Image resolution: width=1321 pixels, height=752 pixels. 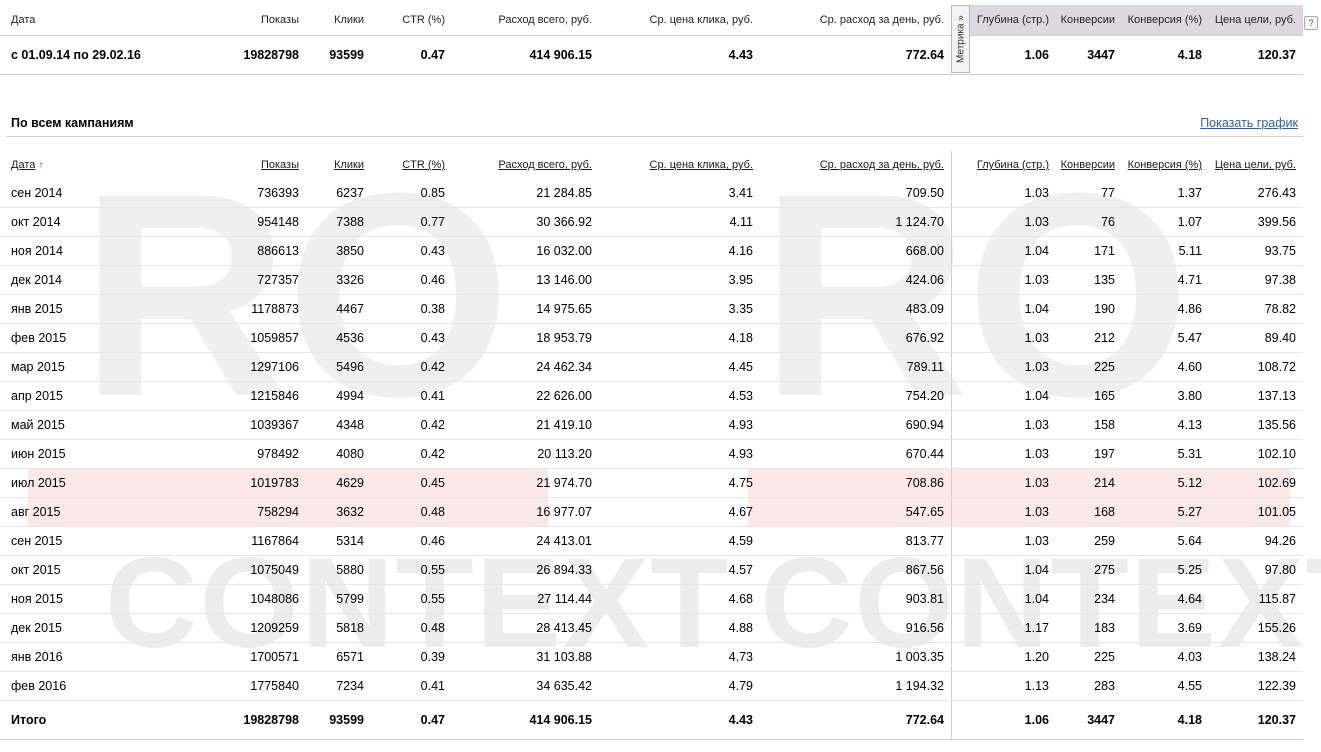 I want to click on metrika-label: Метрика », so click(x=960, y=39).